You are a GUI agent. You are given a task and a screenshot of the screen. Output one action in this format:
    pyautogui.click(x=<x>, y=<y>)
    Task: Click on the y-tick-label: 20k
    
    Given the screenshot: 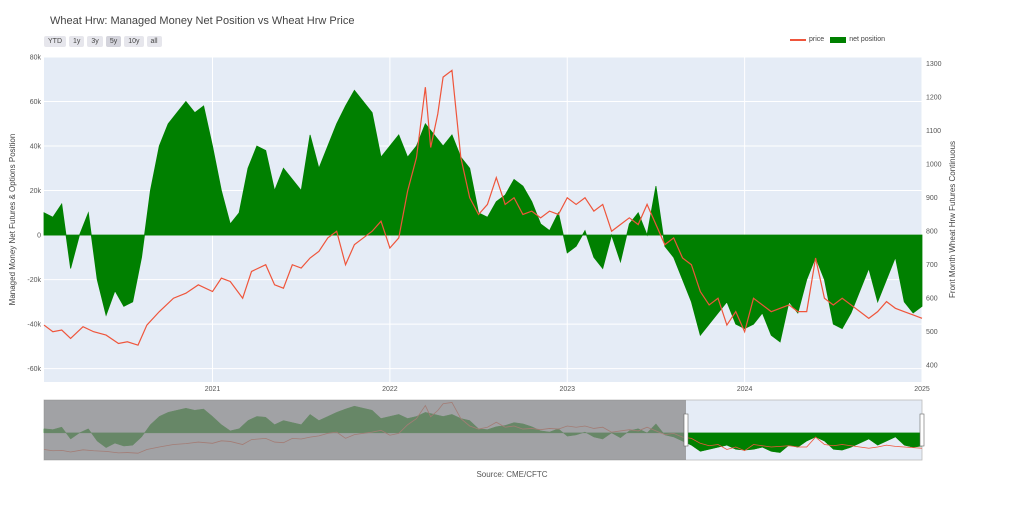 What is the action you would take?
    pyautogui.click(x=36, y=191)
    